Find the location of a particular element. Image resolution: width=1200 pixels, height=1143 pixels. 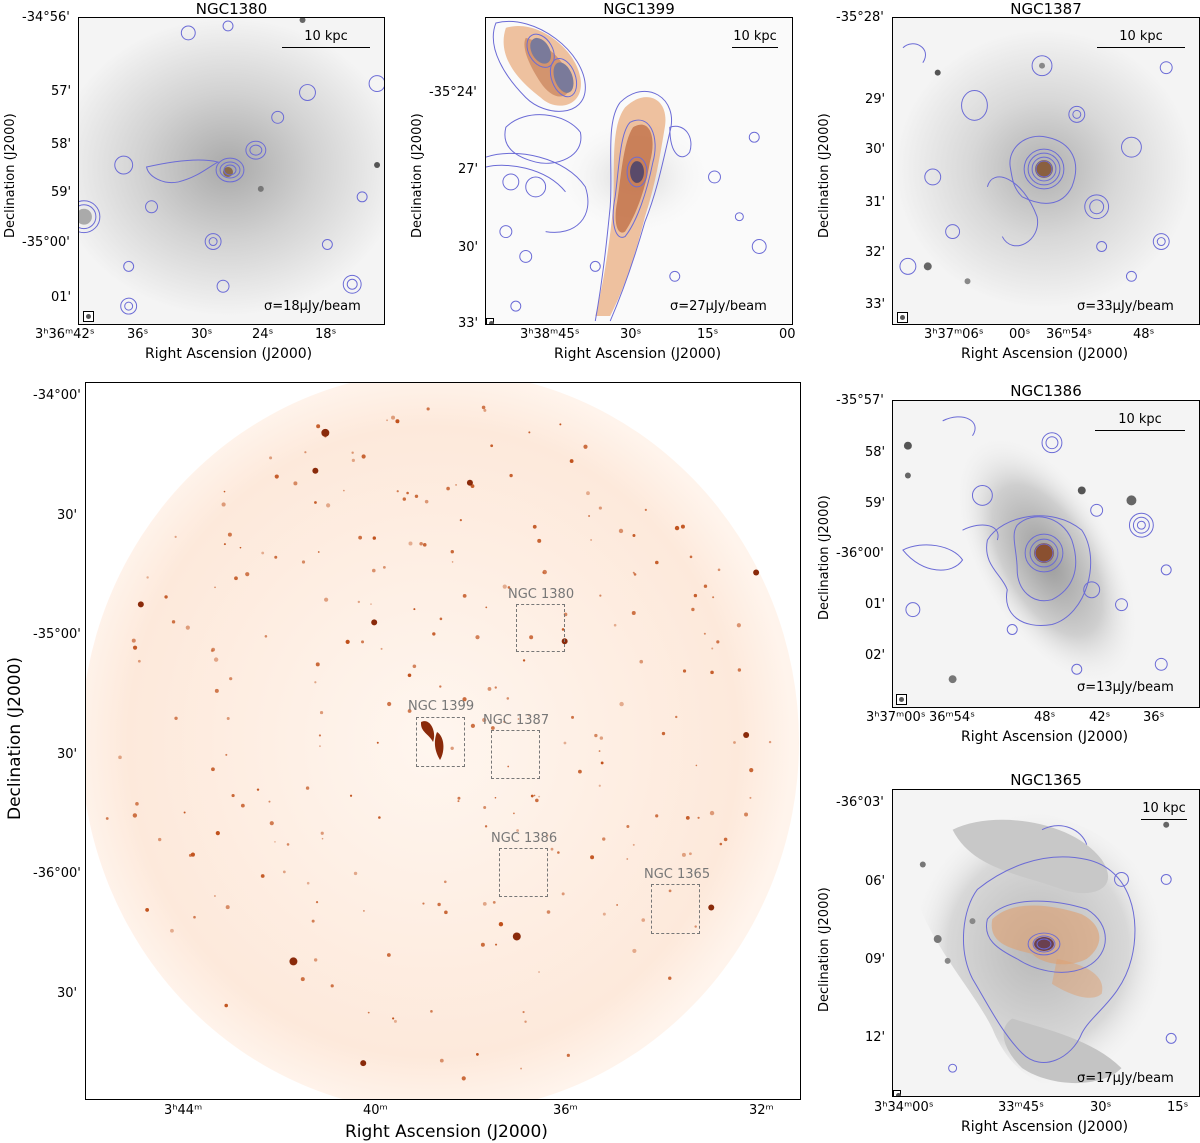

y-tick: -35°00' is located at coordinates (57, 634).